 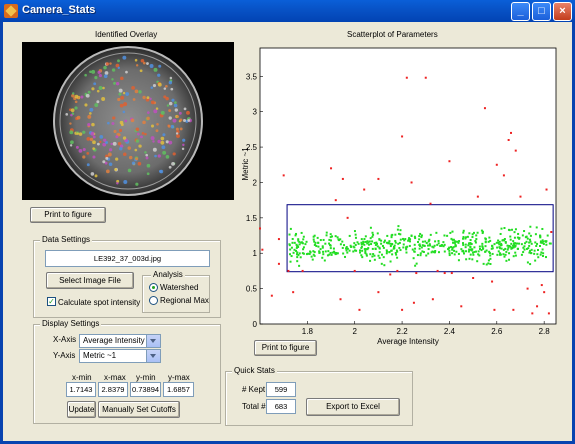 I want to click on regional-max-radio, so click(x=153, y=300).